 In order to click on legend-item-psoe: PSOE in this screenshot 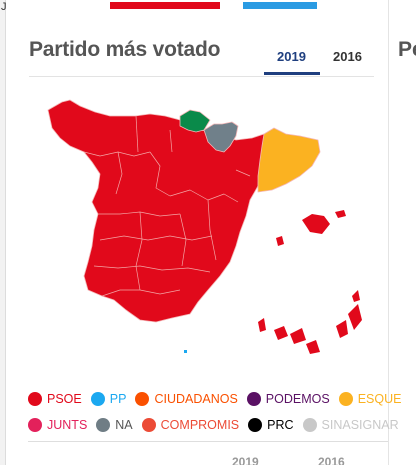, I will do `click(55, 399)`.